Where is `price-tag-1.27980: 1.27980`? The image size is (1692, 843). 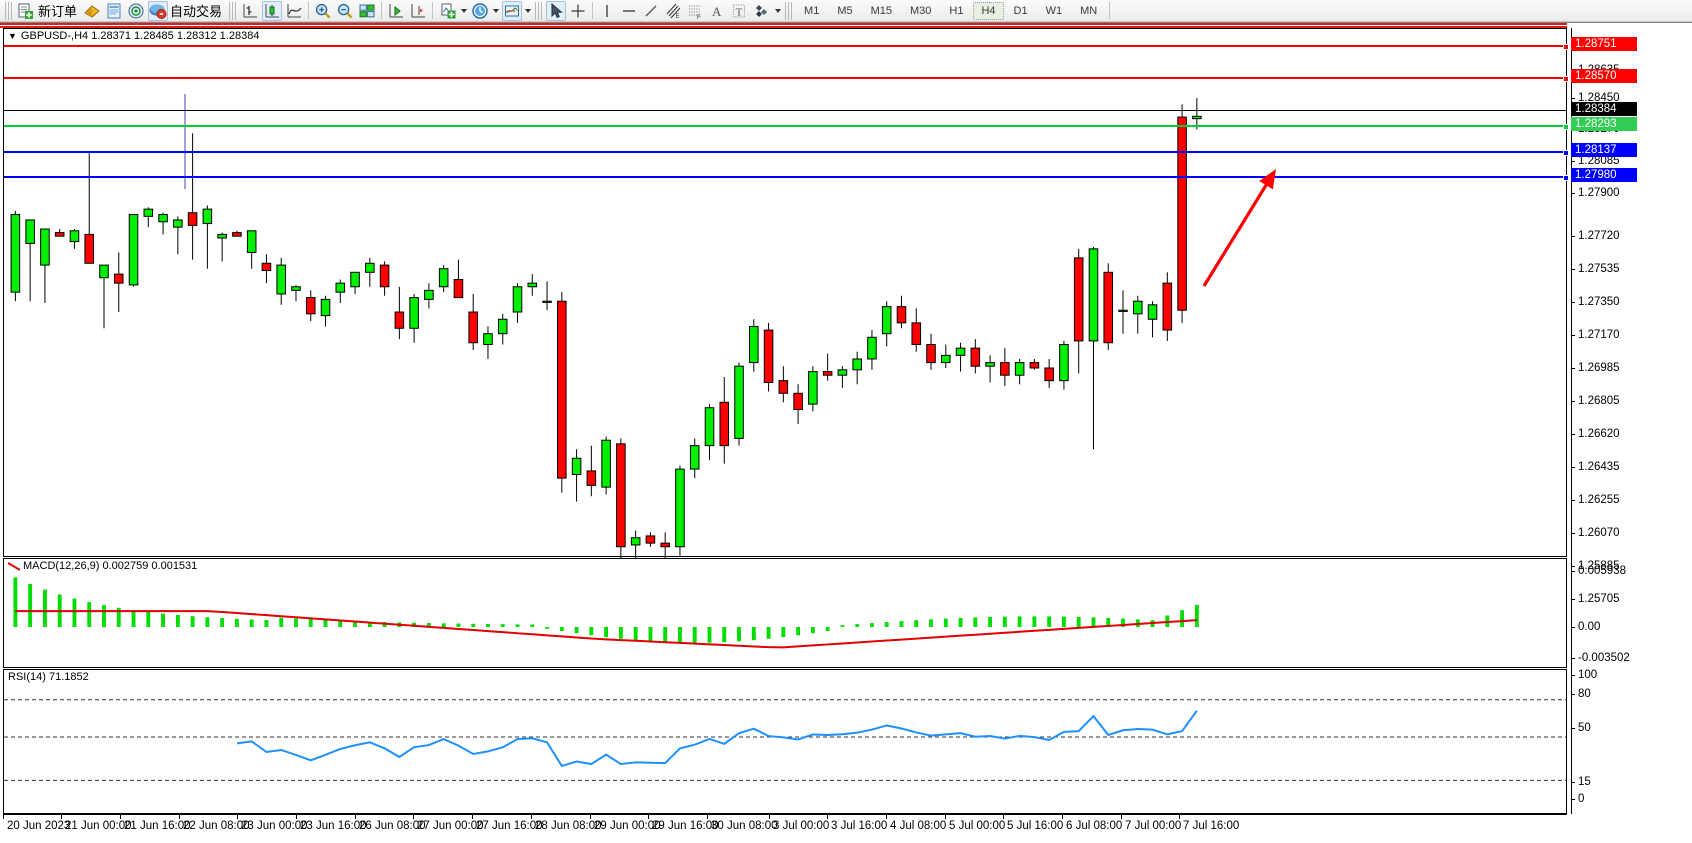
price-tag-1.27980: 1.27980 is located at coordinates (1604, 175).